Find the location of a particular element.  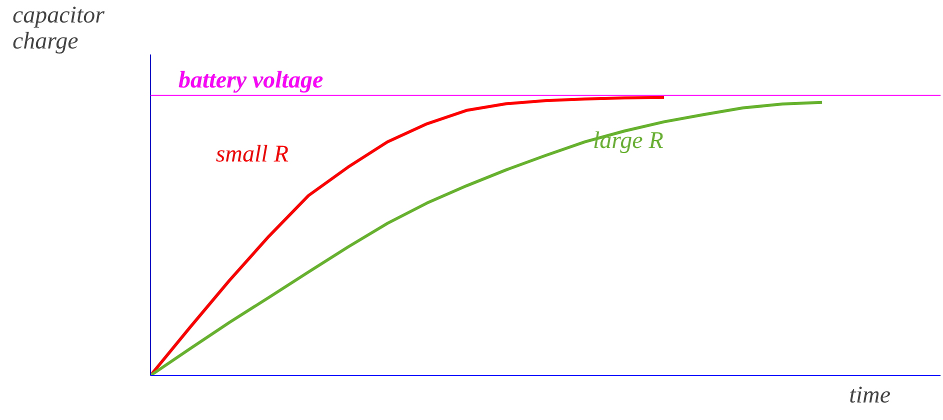

x-axis-title: time is located at coordinates (870, 395).